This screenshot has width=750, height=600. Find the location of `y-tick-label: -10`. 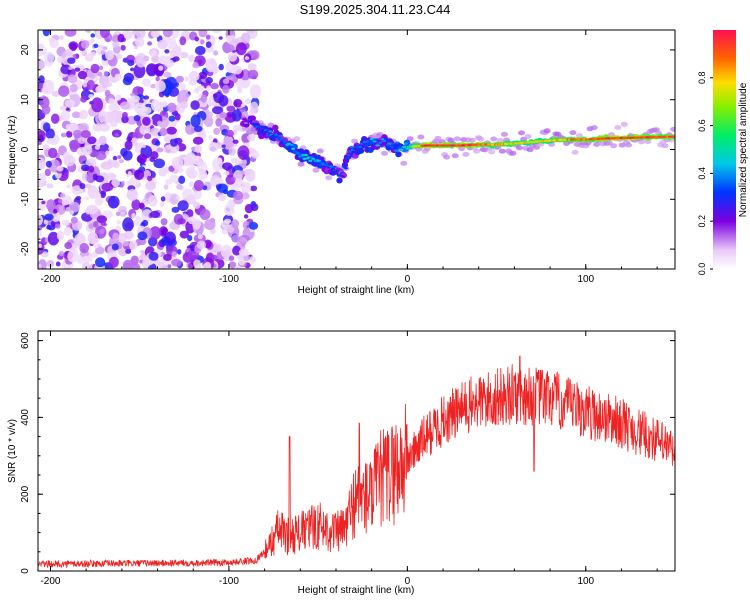

y-tick-label: -10 is located at coordinates (25, 199).